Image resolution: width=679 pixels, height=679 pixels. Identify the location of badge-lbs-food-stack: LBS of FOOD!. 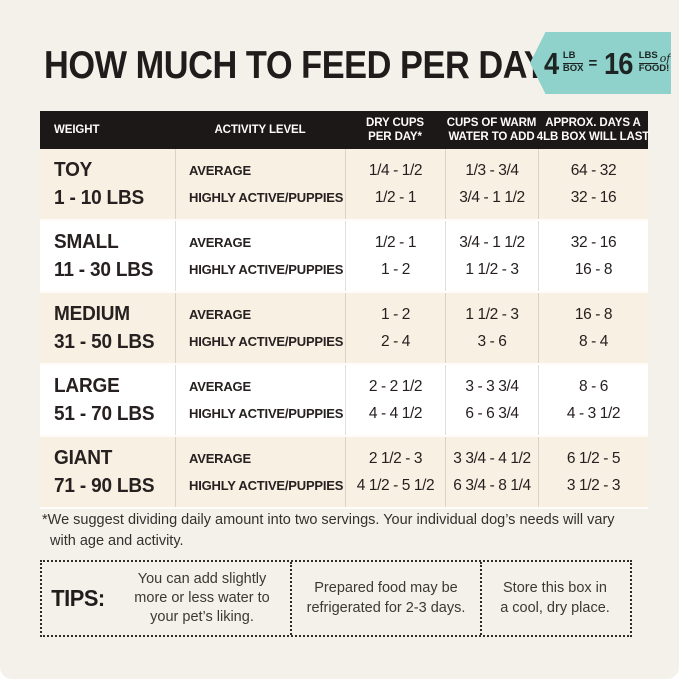
(654, 62).